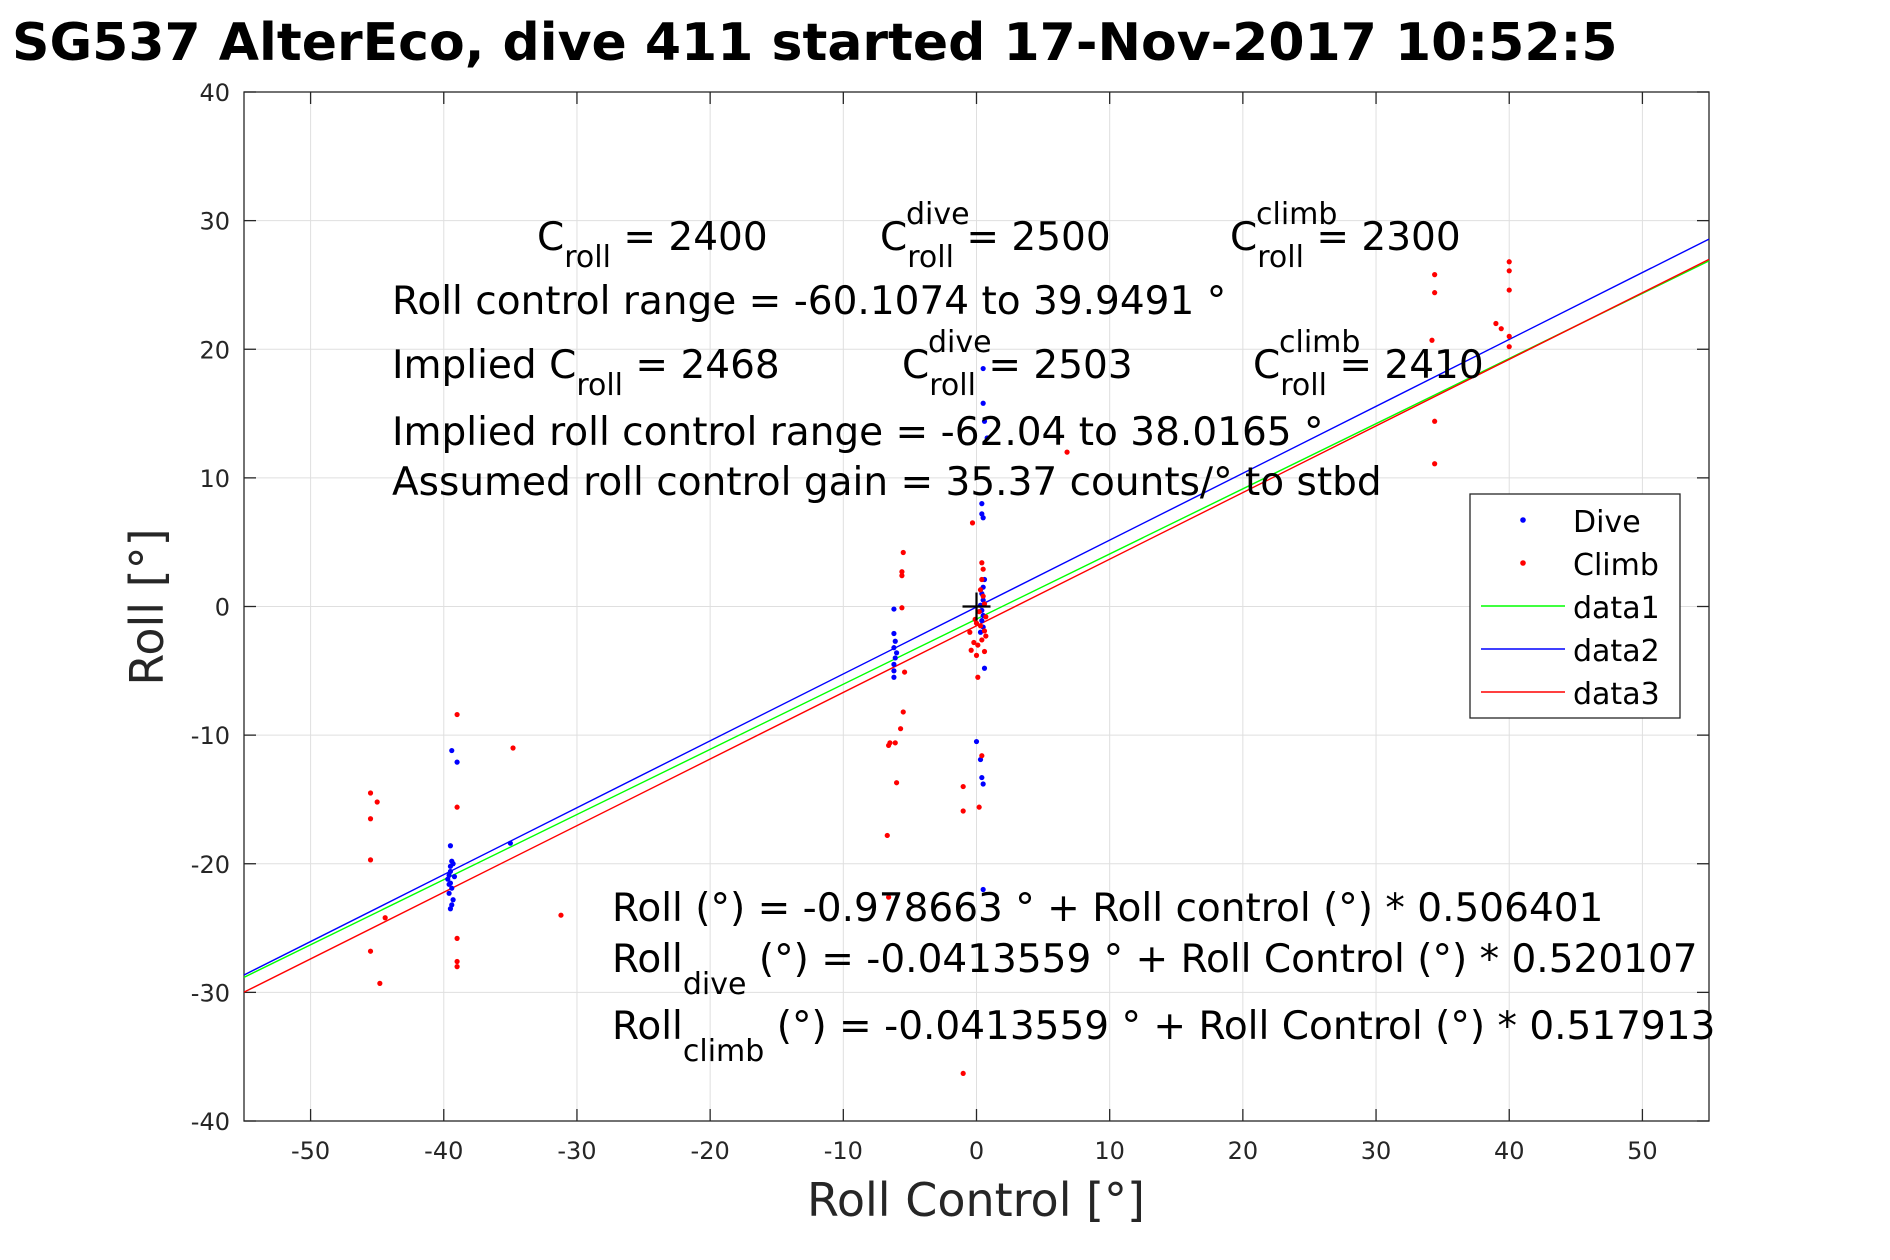  I want to click on x-tick-label: 20, so click(1243, 1151).